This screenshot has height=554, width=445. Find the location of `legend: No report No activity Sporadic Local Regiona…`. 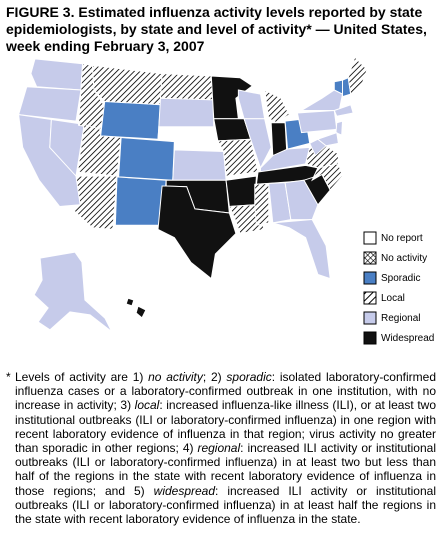

legend: No report No activity Sporadic Local Regiona… is located at coordinates (398, 288).